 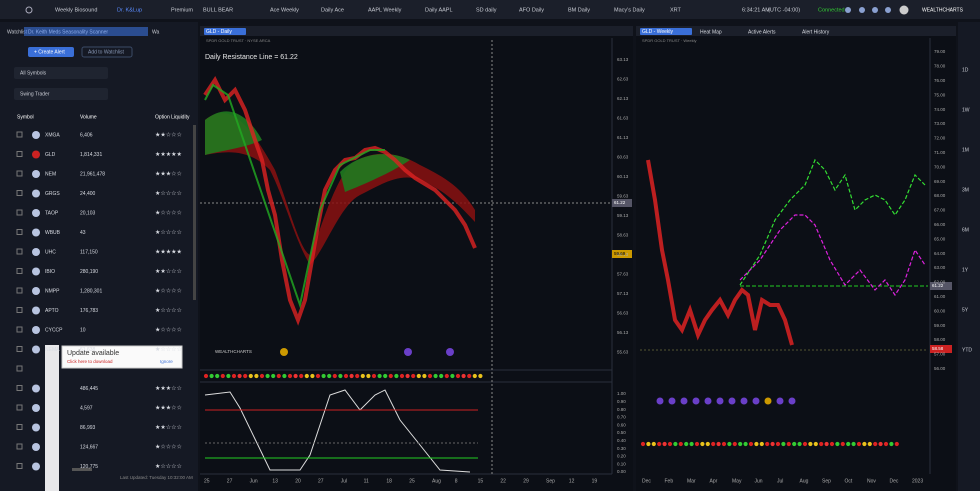 I want to click on cell: XMGA, so click(x=52, y=135).